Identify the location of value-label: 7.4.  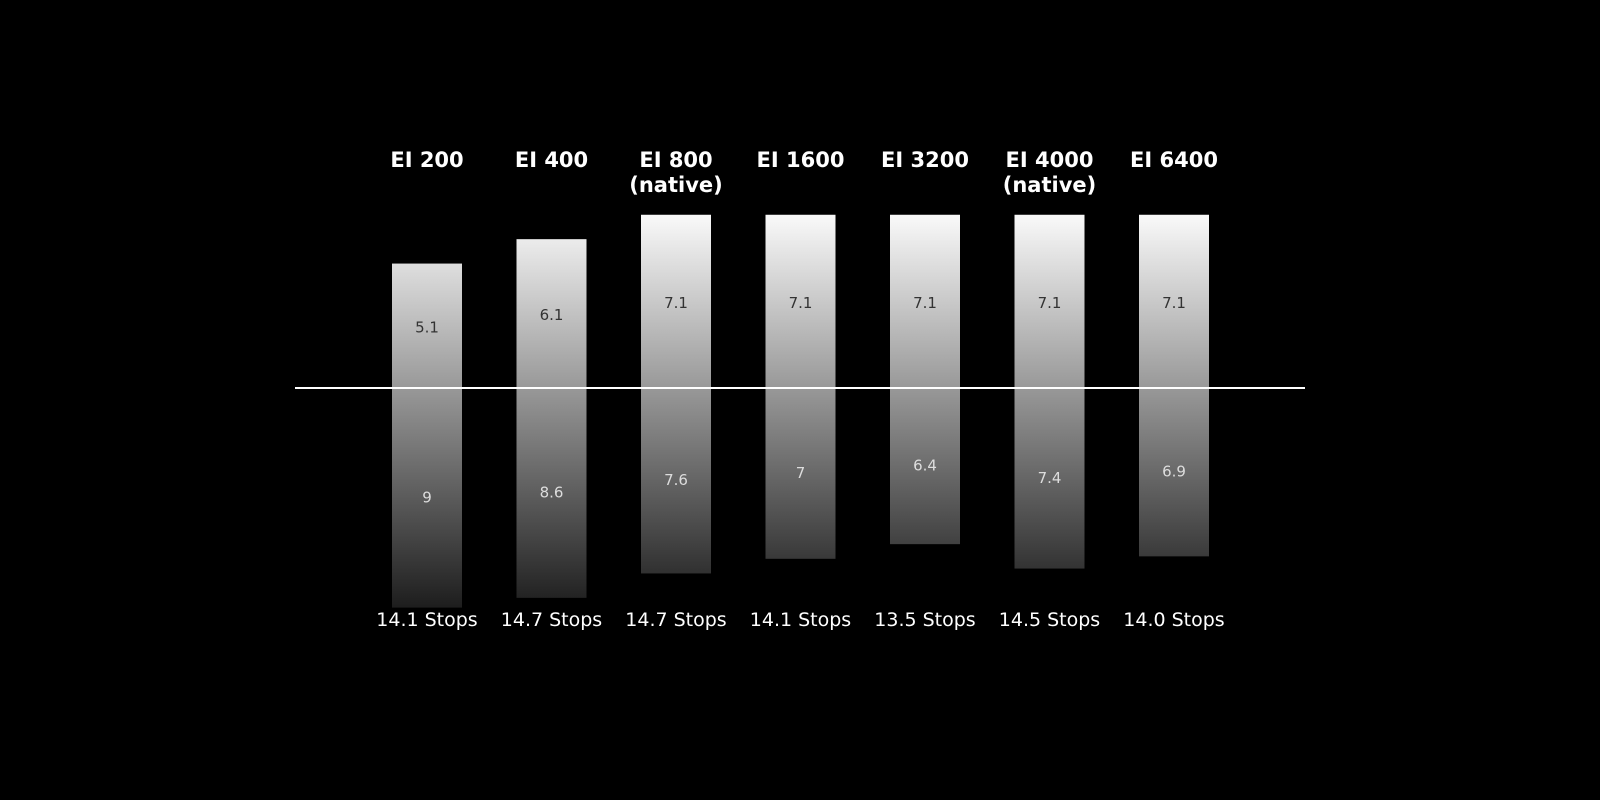
(1050, 478).